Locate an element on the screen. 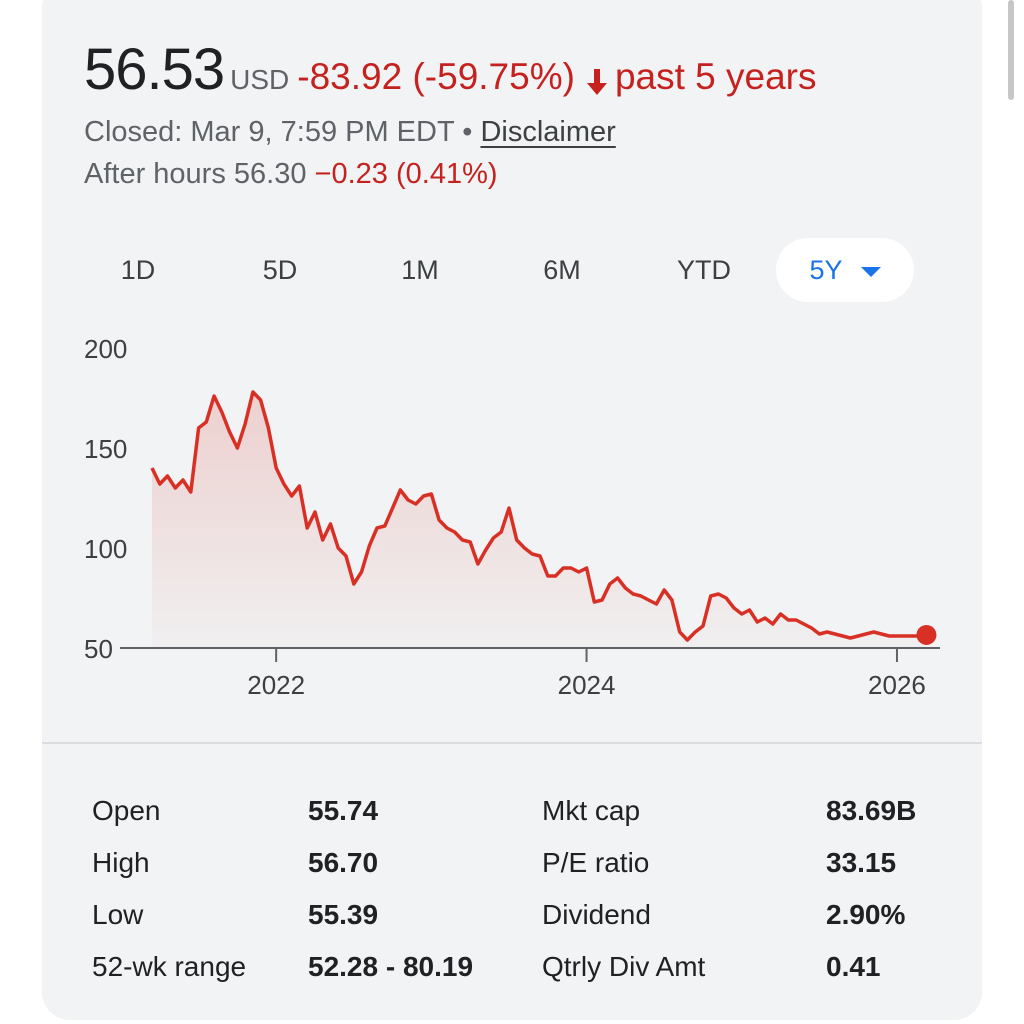 This screenshot has height=1024, width=1024. after-hours-price: After hours 56.30 is located at coordinates (195, 174).